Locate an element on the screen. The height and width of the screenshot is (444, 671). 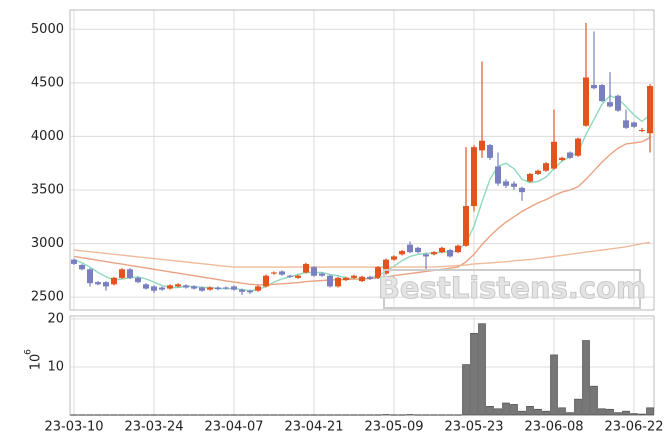
moving-average-line is located at coordinates (362, 254).